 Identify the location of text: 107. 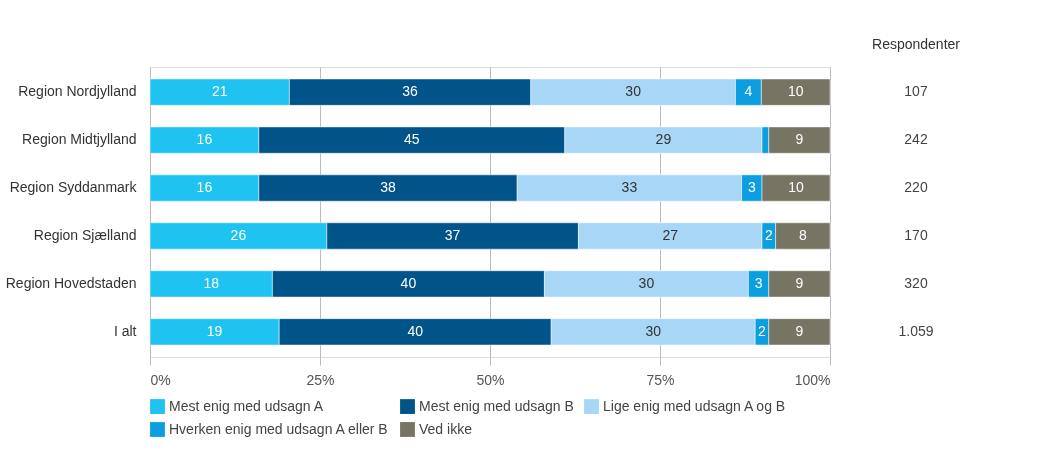
(916, 91).